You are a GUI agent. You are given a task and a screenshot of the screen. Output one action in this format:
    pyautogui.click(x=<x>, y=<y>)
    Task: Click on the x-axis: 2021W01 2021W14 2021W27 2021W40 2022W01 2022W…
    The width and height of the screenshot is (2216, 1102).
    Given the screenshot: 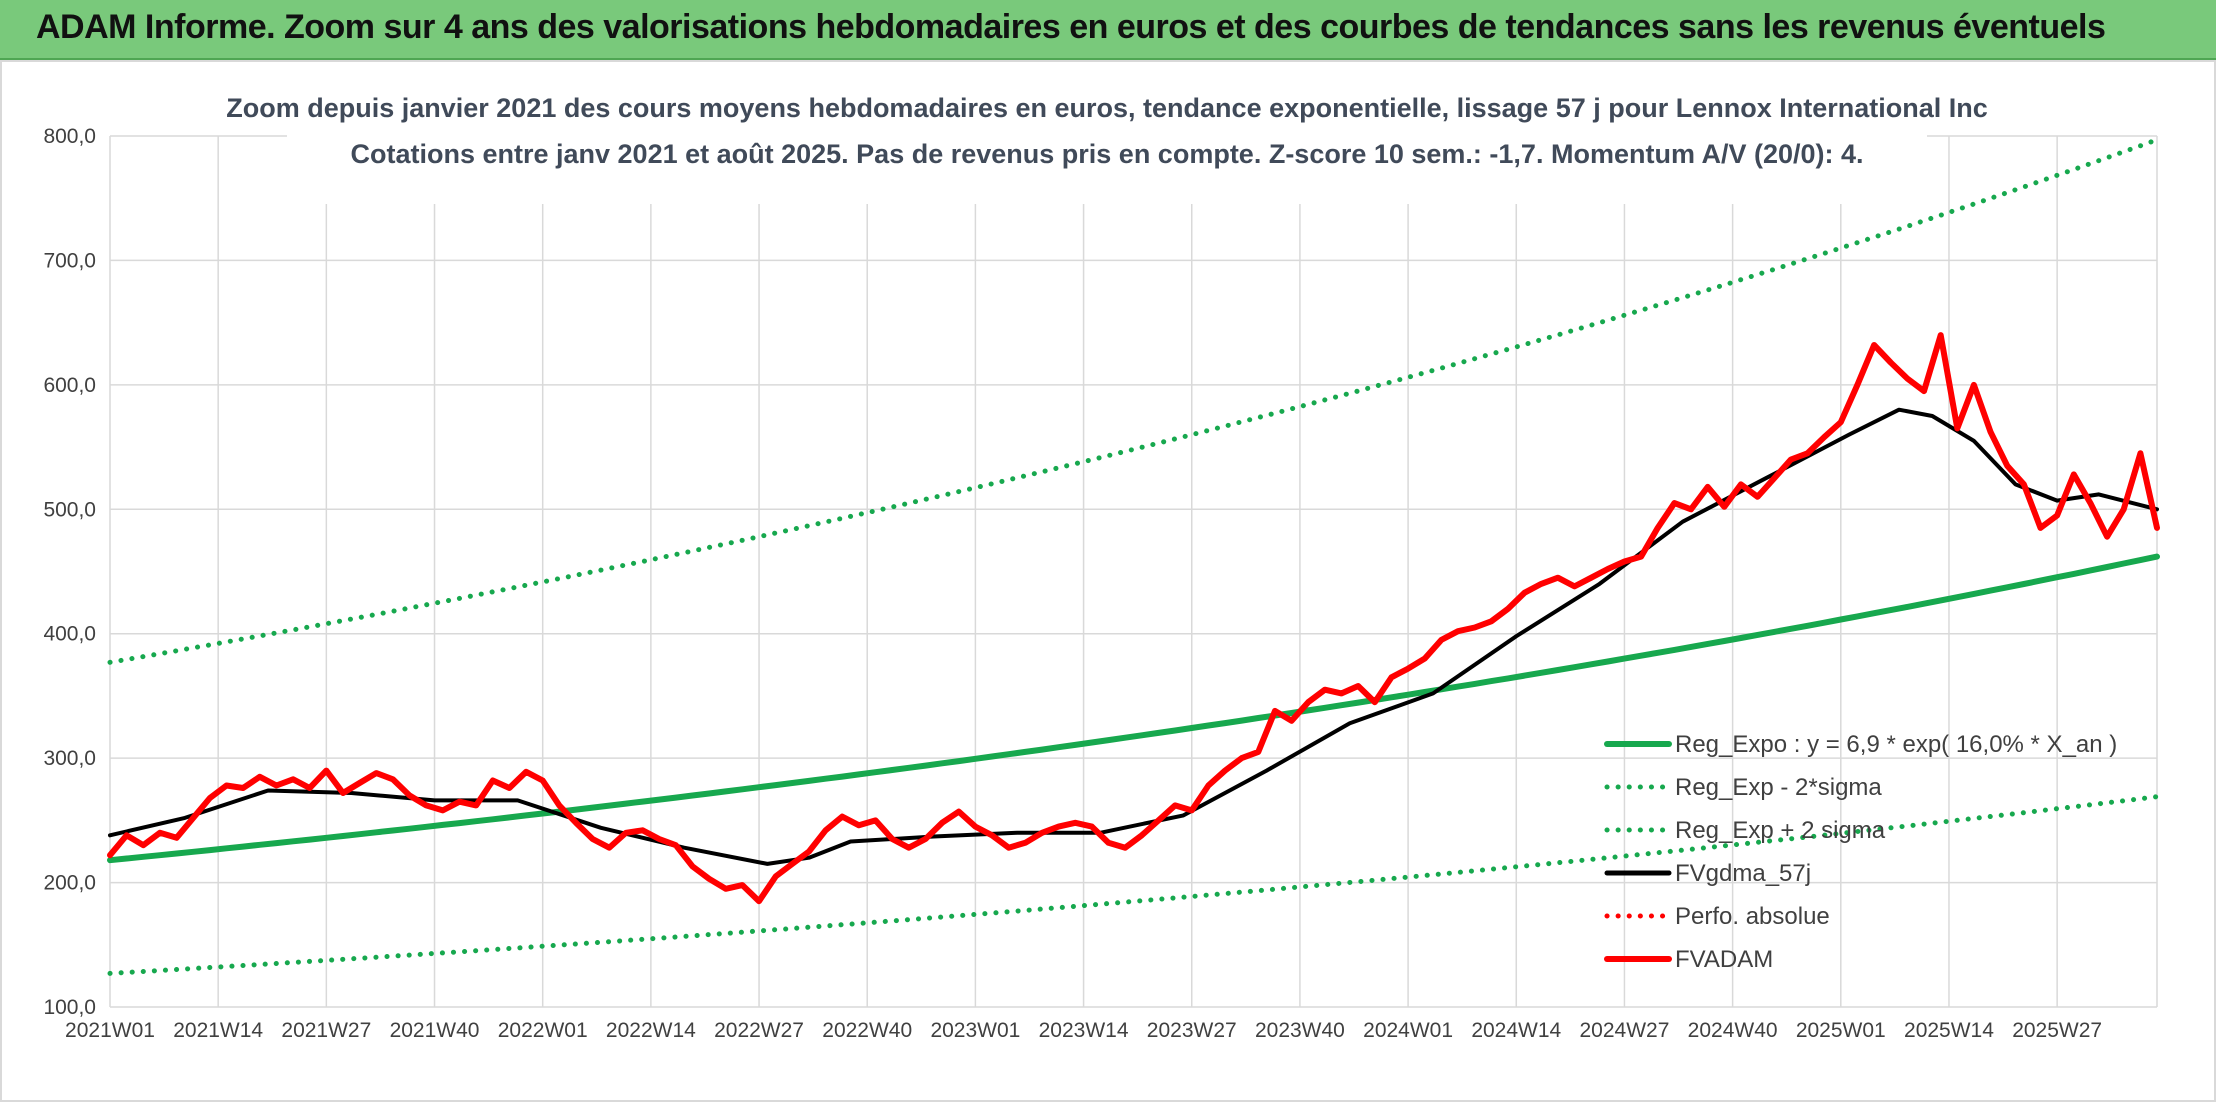 What is the action you would take?
    pyautogui.click(x=1083, y=1030)
    